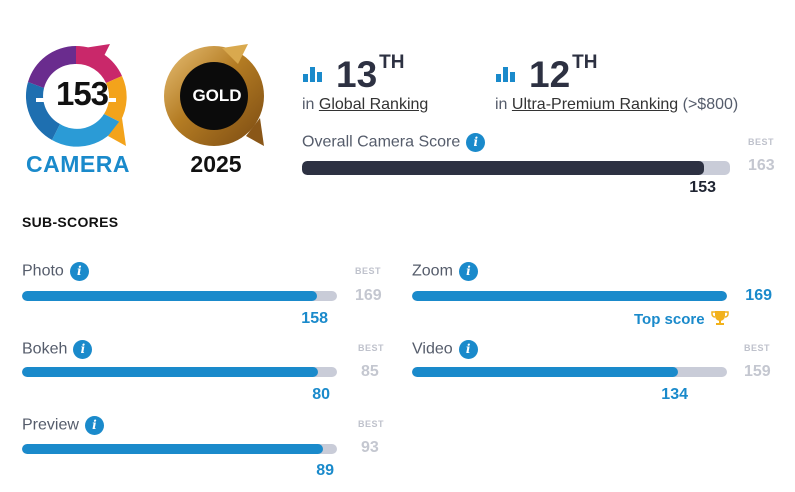  I want to click on global-ranking-caption: in Global Ranking, so click(365, 104).